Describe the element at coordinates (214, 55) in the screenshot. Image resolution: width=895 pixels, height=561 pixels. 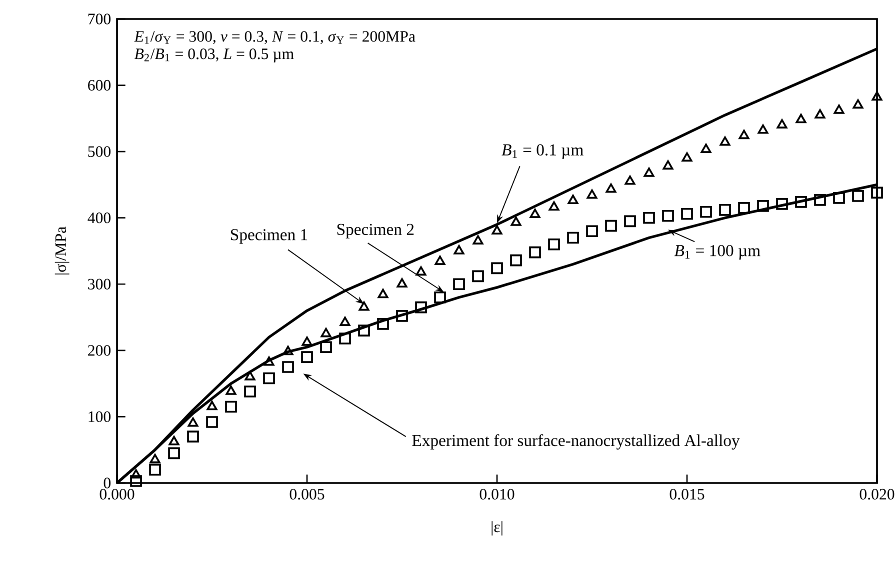
I see `annotation: B$_{2}$/B$_{1}$ = 0.03, L = 0.5 µm` at that location.